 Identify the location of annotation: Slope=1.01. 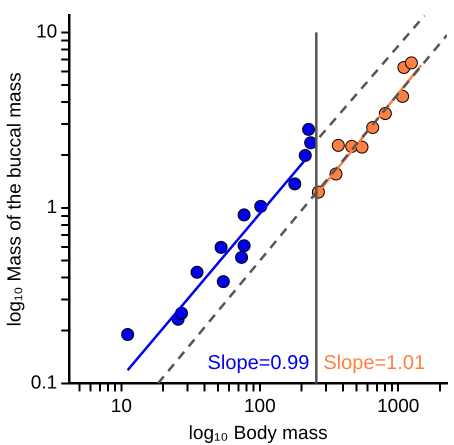
(374, 363).